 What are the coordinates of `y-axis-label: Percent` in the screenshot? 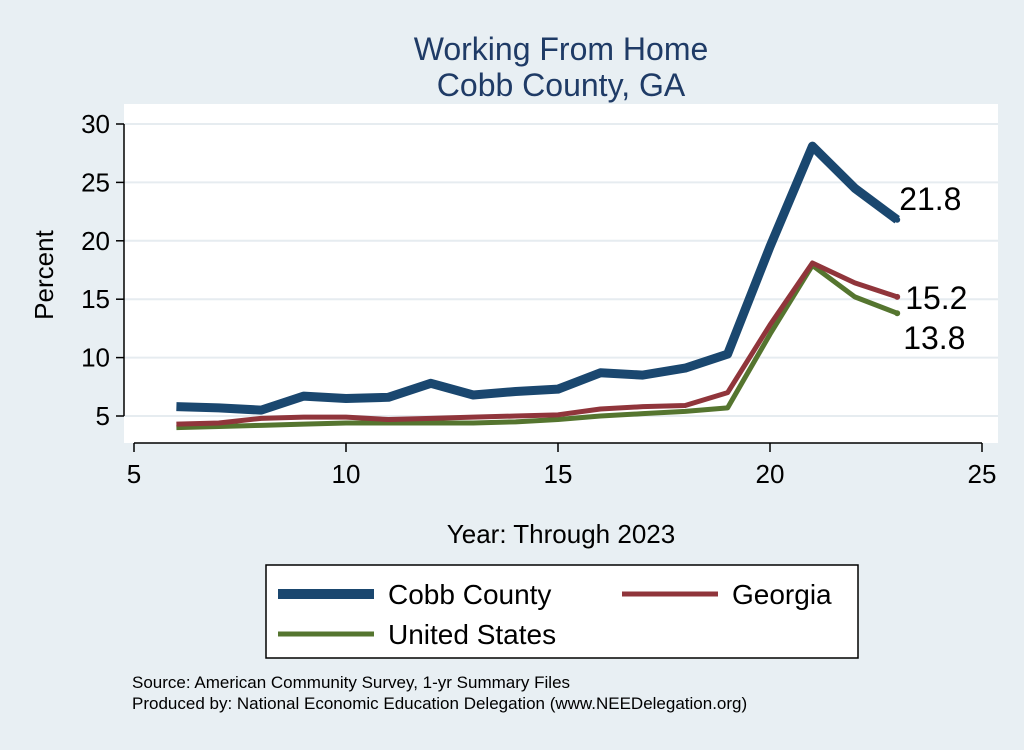 It's located at (44, 274).